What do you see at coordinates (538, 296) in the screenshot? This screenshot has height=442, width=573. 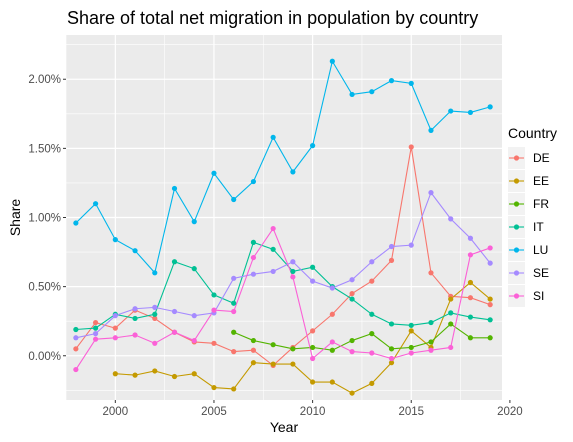 I see `legend-label: SI` at bounding box center [538, 296].